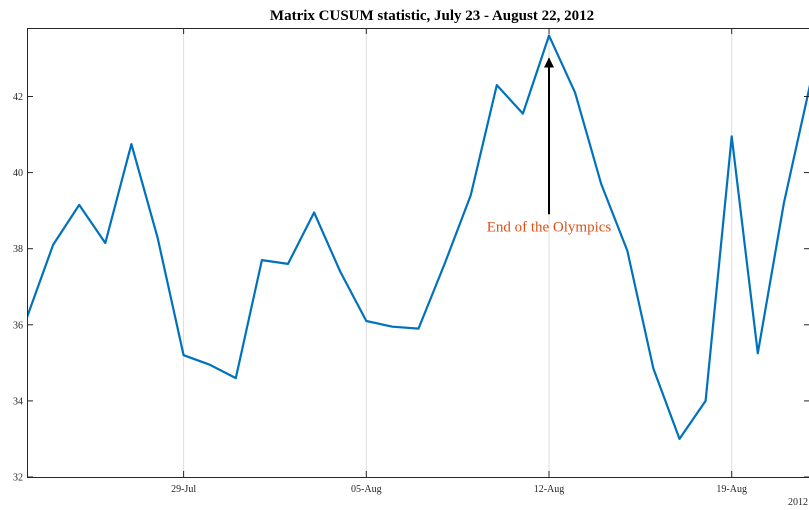  I want to click on y-tick-label: 34, so click(18, 401).